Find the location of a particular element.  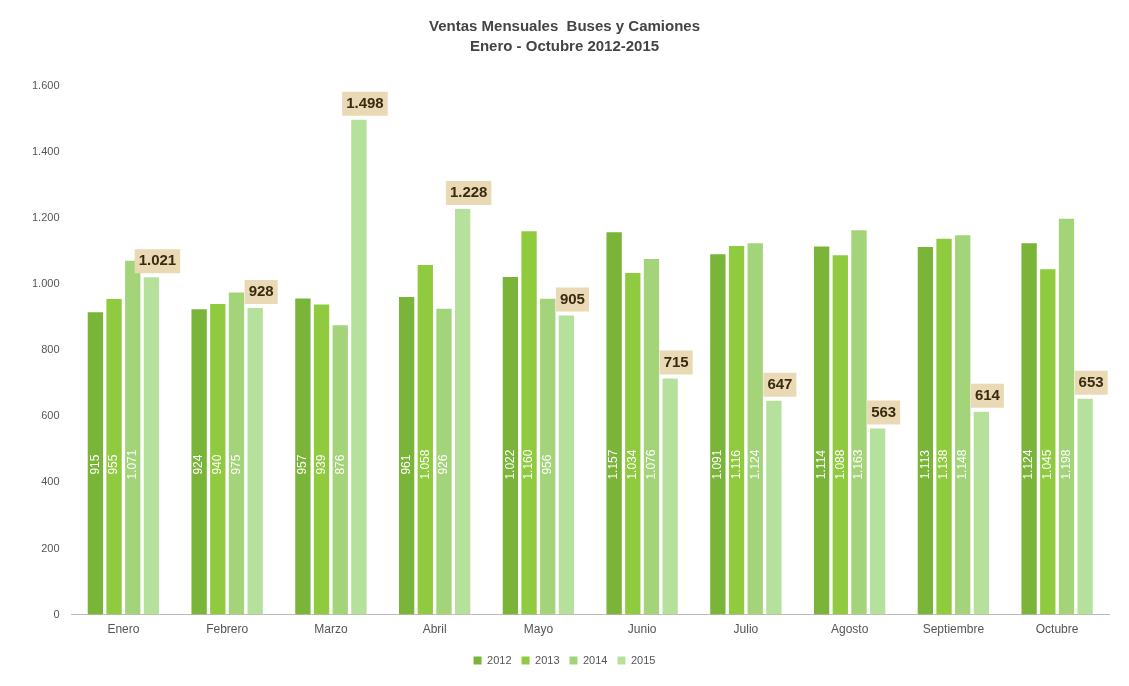

data-label: 1.116 is located at coordinates (735, 464).